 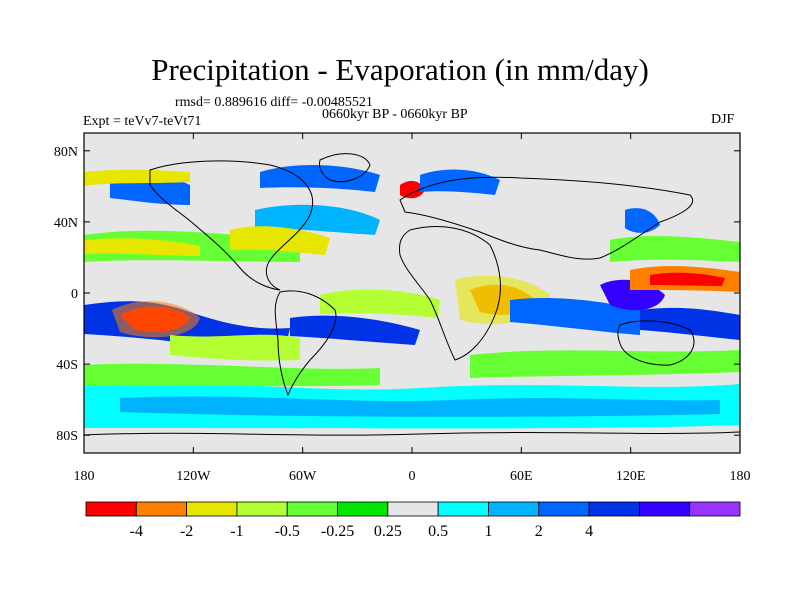 I want to click on colorbar-label: 0.25, so click(x=388, y=531).